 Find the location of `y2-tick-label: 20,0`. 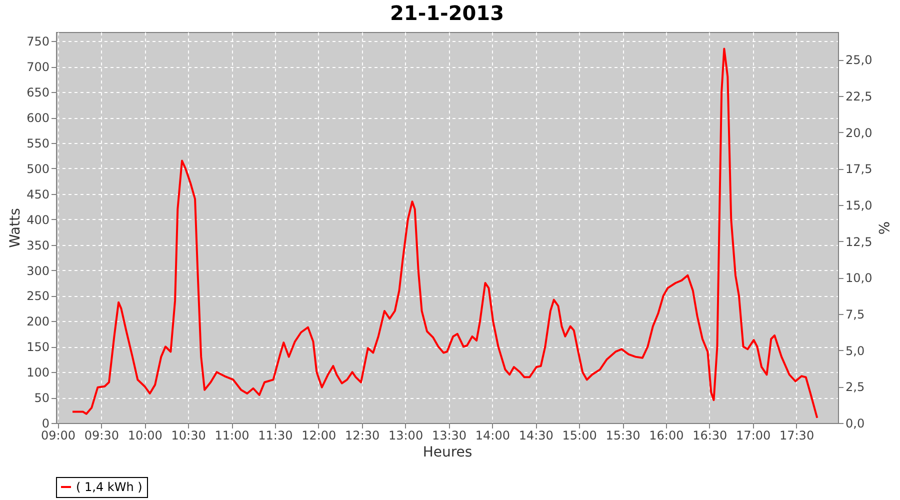

y2-tick-label: 20,0 is located at coordinates (859, 133).